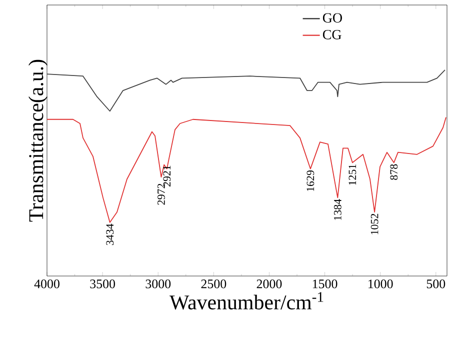 The image size is (452, 346). Describe the element at coordinates (167, 176) in the screenshot. I see `annotation: 2921` at that location.